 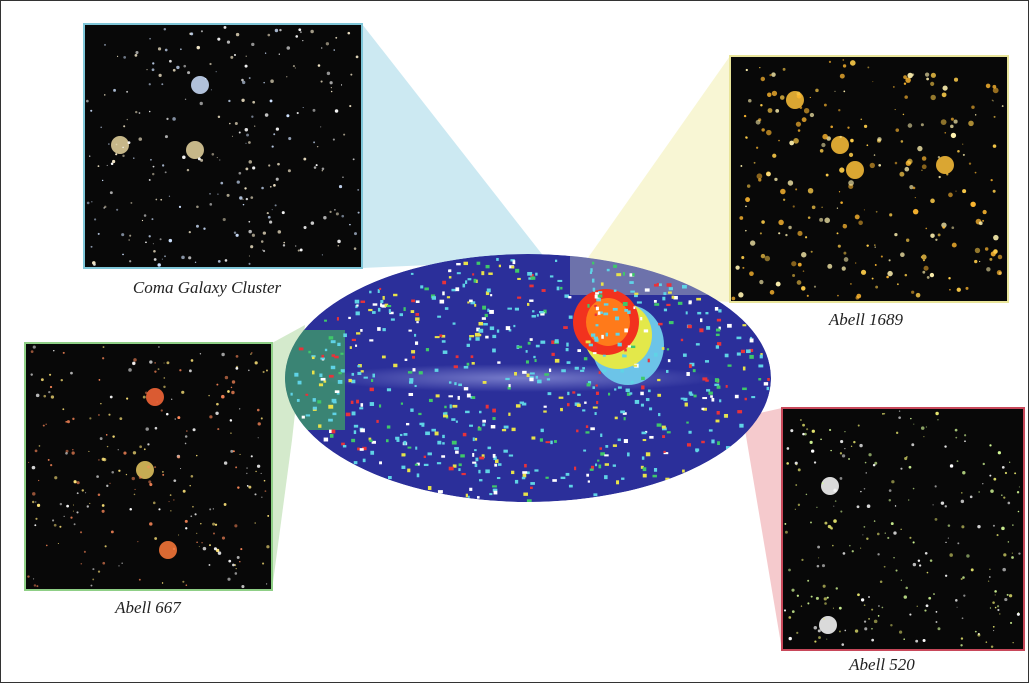 What do you see at coordinates (830, 486) in the screenshot?
I see `bright-object` at bounding box center [830, 486].